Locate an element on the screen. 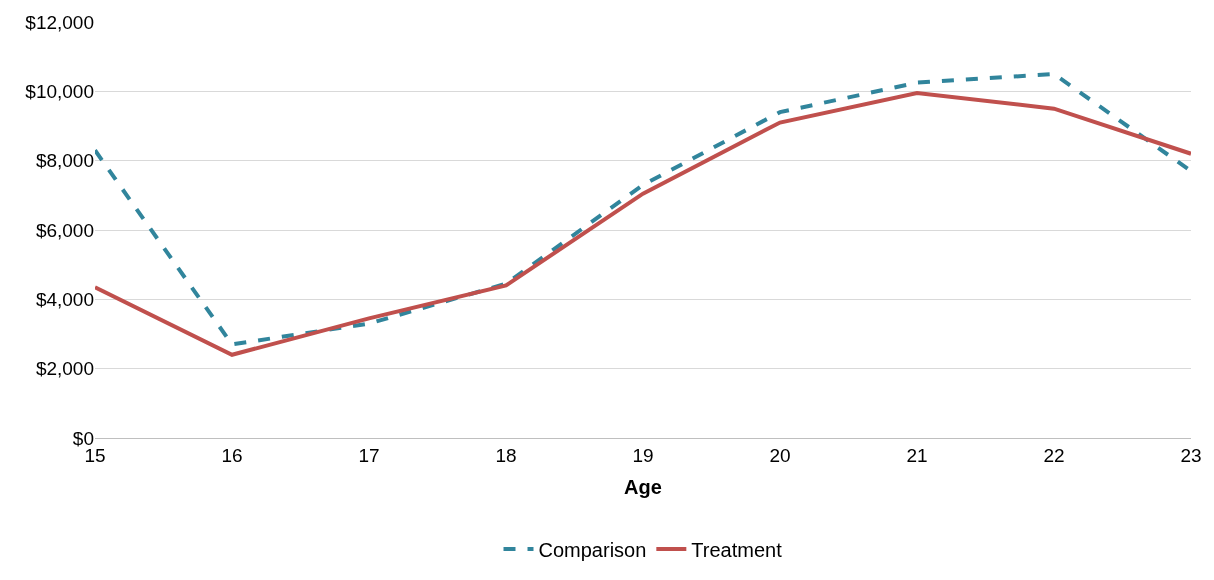 The height and width of the screenshot is (580, 1214). x-tick-label: 17 is located at coordinates (369, 455).